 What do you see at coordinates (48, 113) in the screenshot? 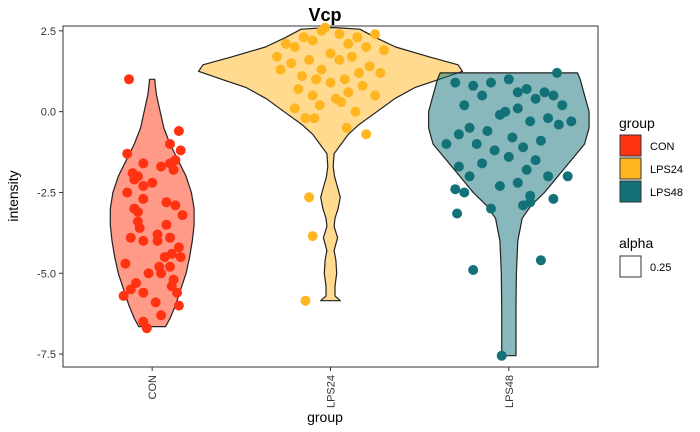
I see `y-tick-label: 0.0` at bounding box center [48, 113].